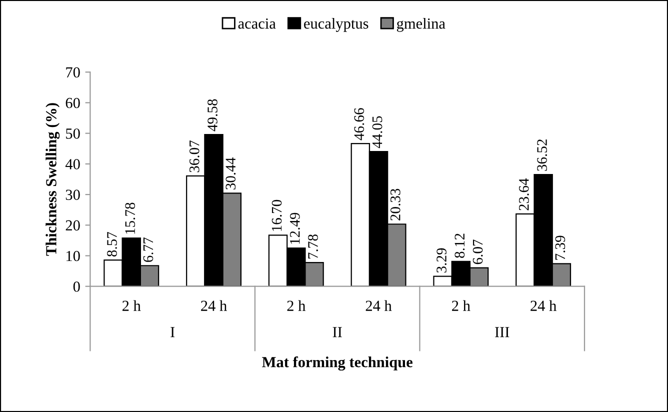 This screenshot has height=412, width=668. Describe the element at coordinates (277, 215) in the screenshot. I see `data-label: 16.70` at that location.